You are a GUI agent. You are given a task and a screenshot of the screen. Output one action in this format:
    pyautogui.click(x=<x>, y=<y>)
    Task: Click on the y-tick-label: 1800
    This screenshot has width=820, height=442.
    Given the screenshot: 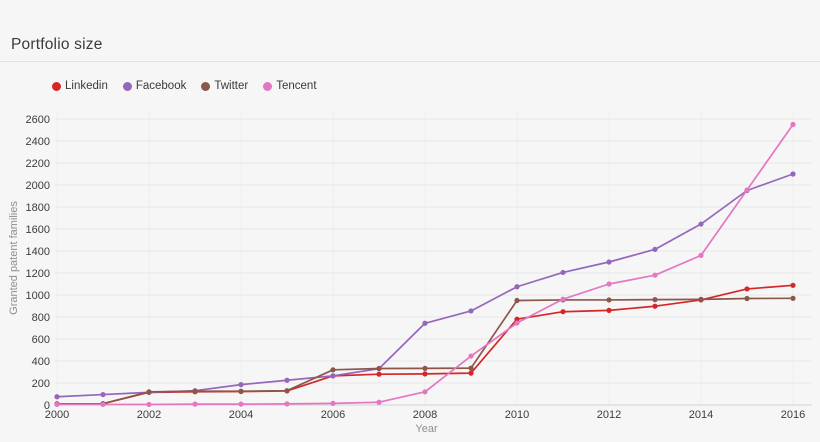 What is the action you would take?
    pyautogui.click(x=38, y=208)
    